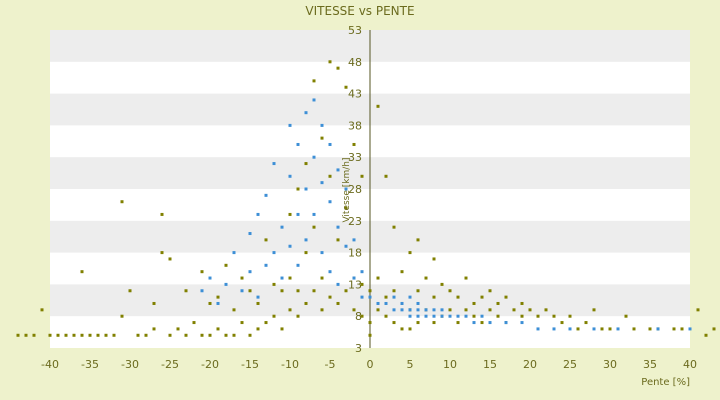 The height and width of the screenshot is (400, 720). What do you see at coordinates (355, 62) in the screenshot?
I see `y-tick-label: 48` at bounding box center [355, 62].